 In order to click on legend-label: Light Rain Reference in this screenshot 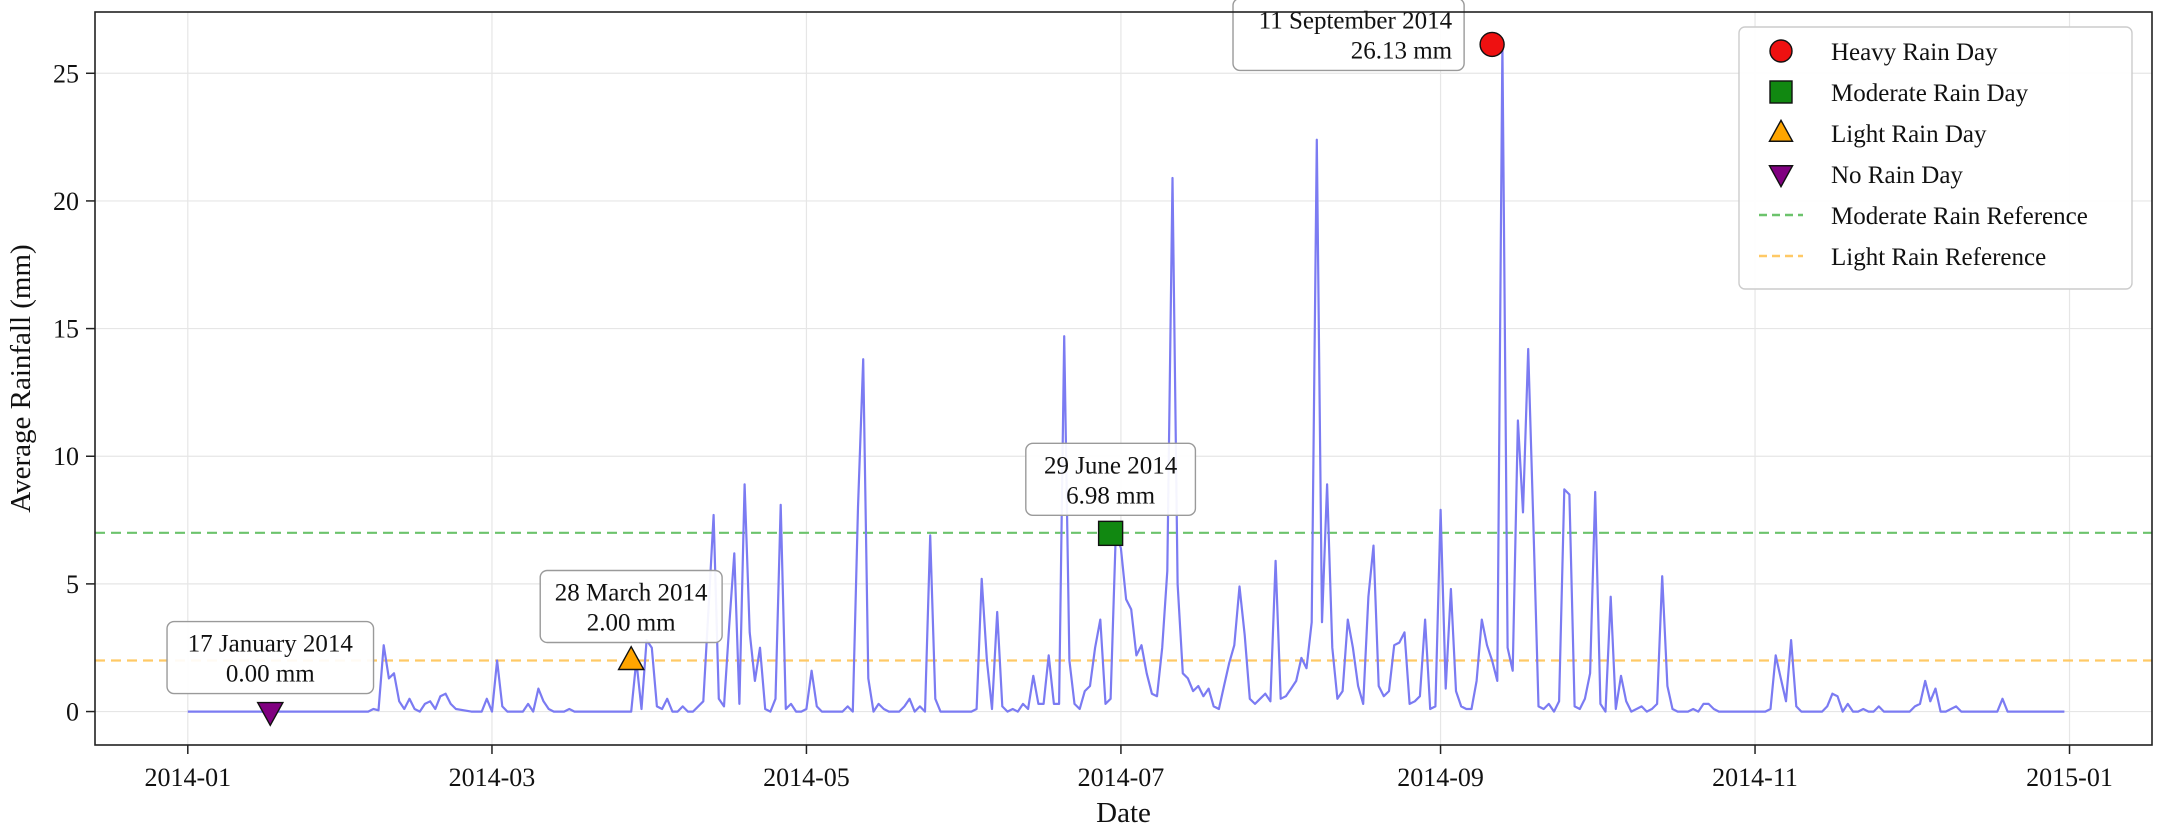, I will do `click(1938, 257)`.